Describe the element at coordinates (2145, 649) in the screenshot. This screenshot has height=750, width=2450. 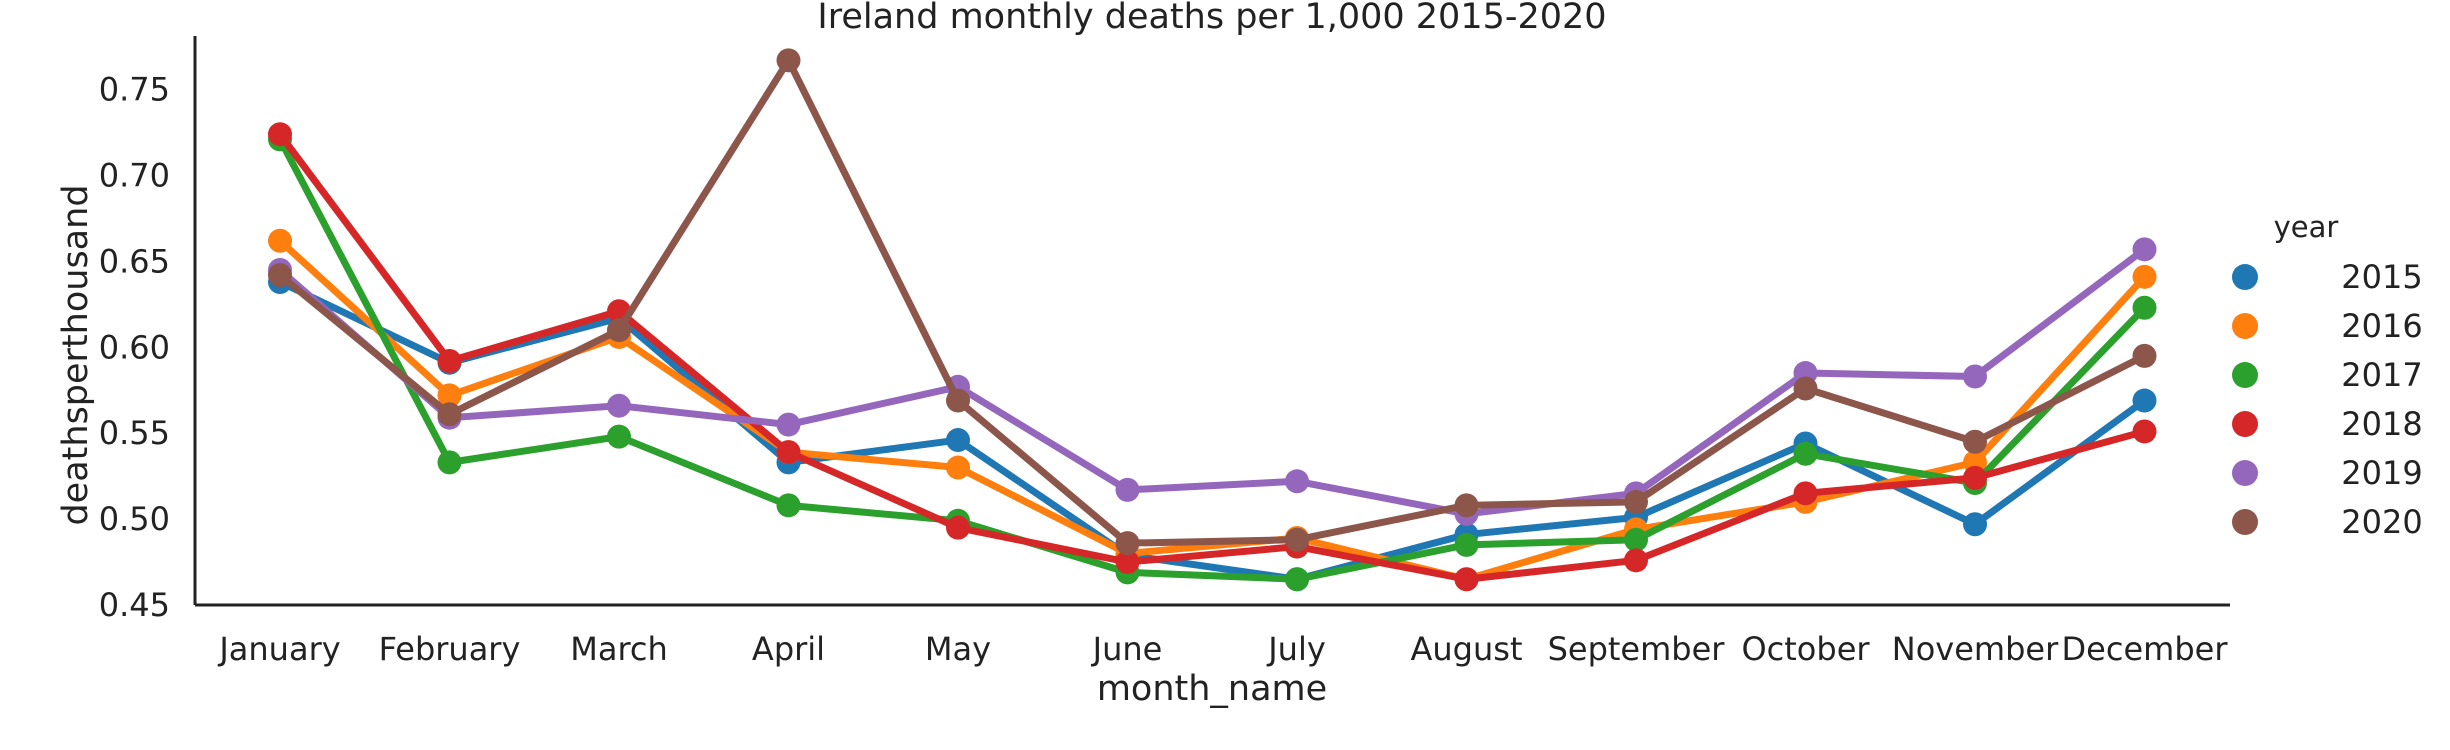
I see `x-tick-label: December` at that location.